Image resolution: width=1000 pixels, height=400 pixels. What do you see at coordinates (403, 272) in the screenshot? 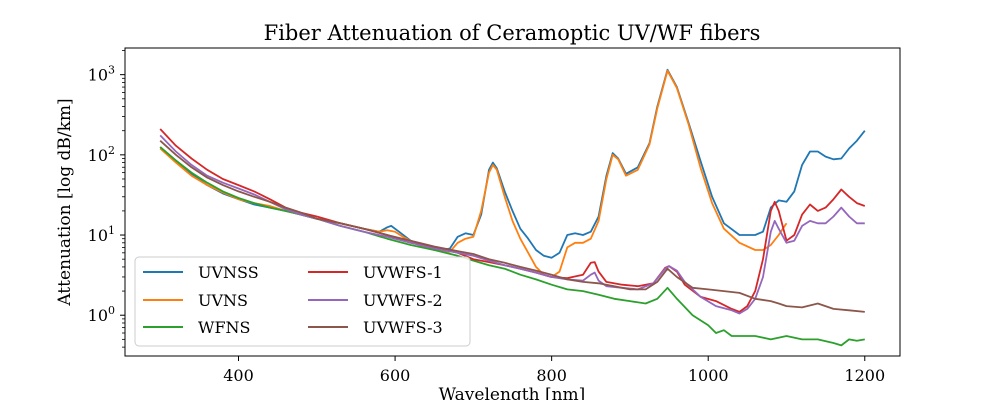
I see `legend-label-uvwfs-1: UVWFS-1` at bounding box center [403, 272].